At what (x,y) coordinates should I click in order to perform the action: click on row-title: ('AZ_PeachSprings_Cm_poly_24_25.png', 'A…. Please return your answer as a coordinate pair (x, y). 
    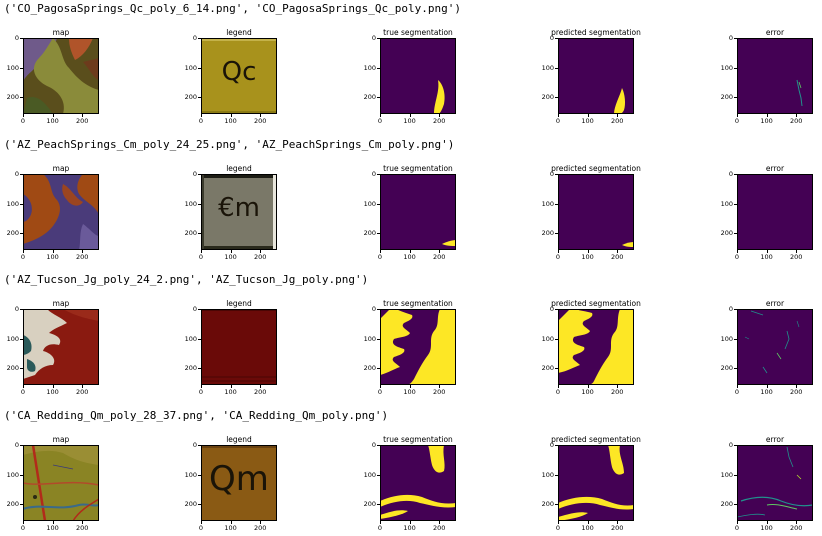
    Looking at the image, I should click on (229, 144).